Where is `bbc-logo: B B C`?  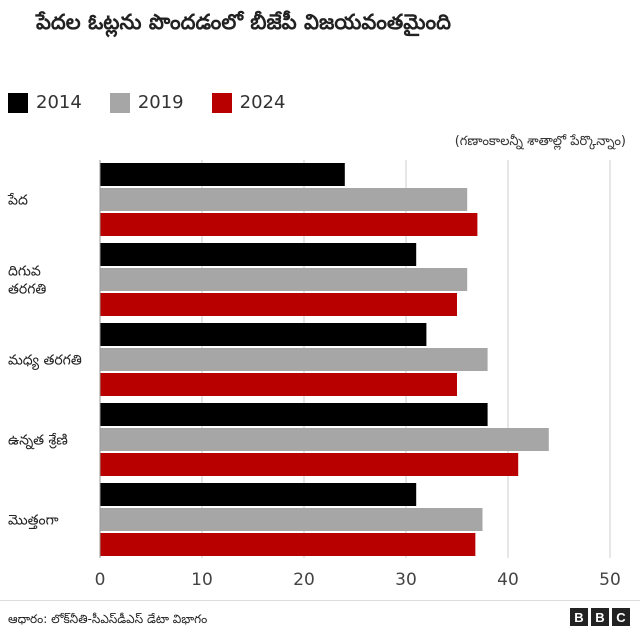 bbc-logo: B B C is located at coordinates (600, 617).